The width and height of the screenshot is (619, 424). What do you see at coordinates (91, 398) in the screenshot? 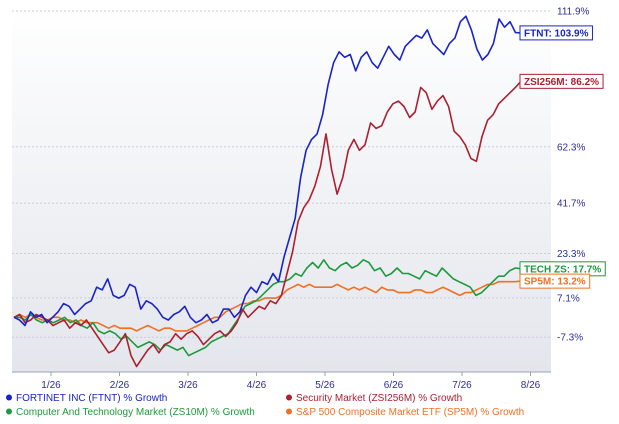
I see `legend-label: FORTINET INC (FTNT) % Growth` at bounding box center [91, 398].